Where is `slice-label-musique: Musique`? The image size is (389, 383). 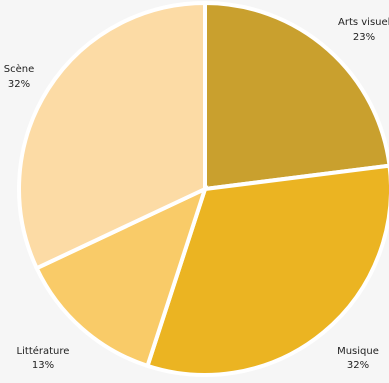 slice-label-musique: Musique is located at coordinates (358, 351).